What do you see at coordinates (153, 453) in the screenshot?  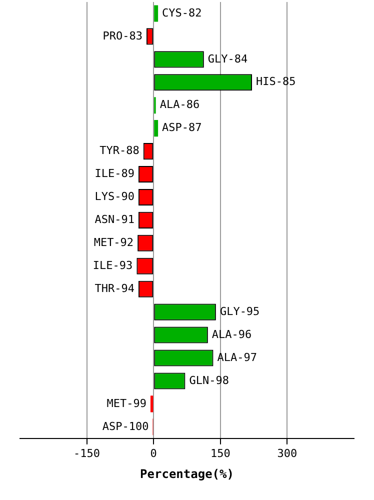 I see `x-tick-label: 0` at bounding box center [153, 453].